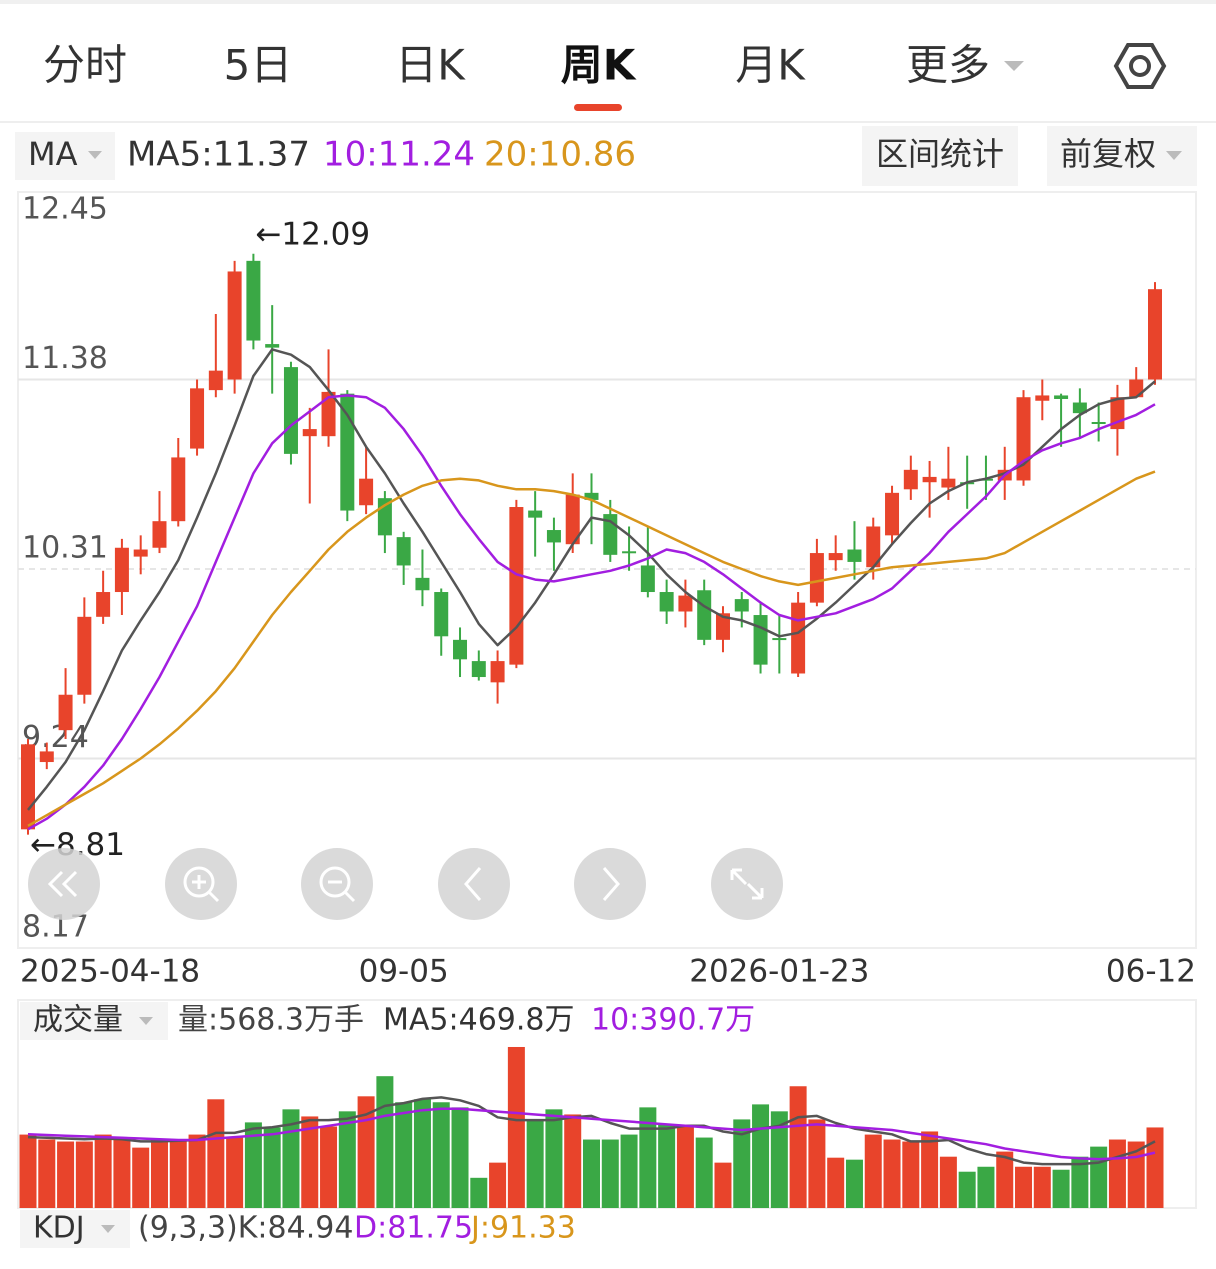 The width and height of the screenshot is (1216, 1269). Describe the element at coordinates (65, 548) in the screenshot. I see `y-tick-label: 10.31` at that location.